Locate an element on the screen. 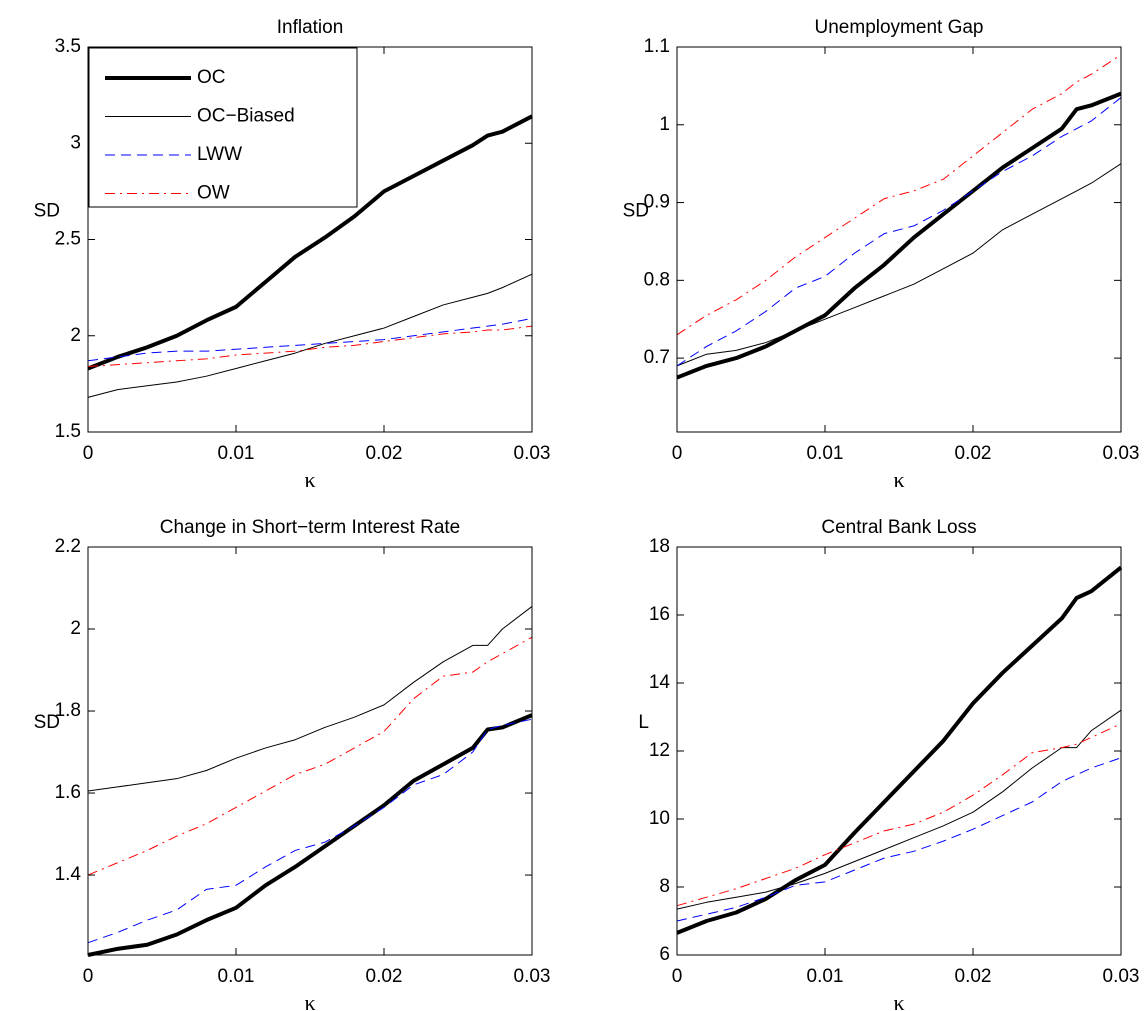 Image resolution: width=1148 pixels, height=1011 pixels. y-tick-label: 12 is located at coordinates (659, 750).